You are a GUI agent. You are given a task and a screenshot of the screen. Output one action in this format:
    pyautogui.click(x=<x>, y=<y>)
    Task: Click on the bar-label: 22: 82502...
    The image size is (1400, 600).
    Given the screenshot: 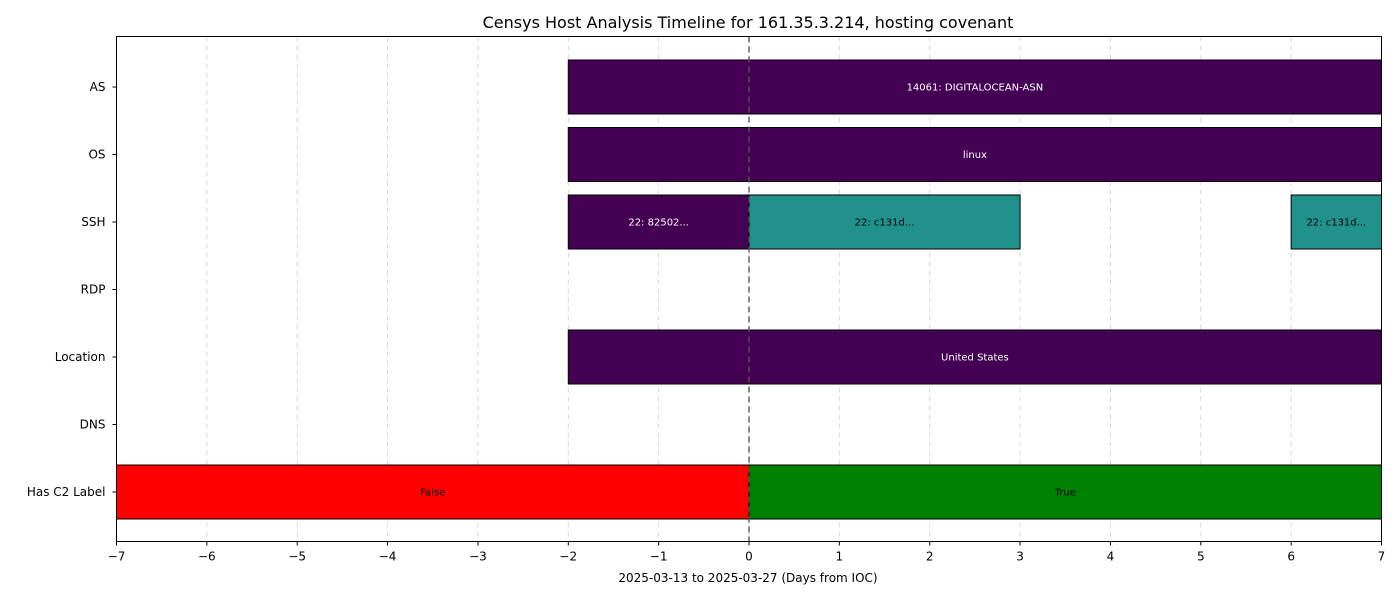 What is the action you would take?
    pyautogui.click(x=658, y=223)
    